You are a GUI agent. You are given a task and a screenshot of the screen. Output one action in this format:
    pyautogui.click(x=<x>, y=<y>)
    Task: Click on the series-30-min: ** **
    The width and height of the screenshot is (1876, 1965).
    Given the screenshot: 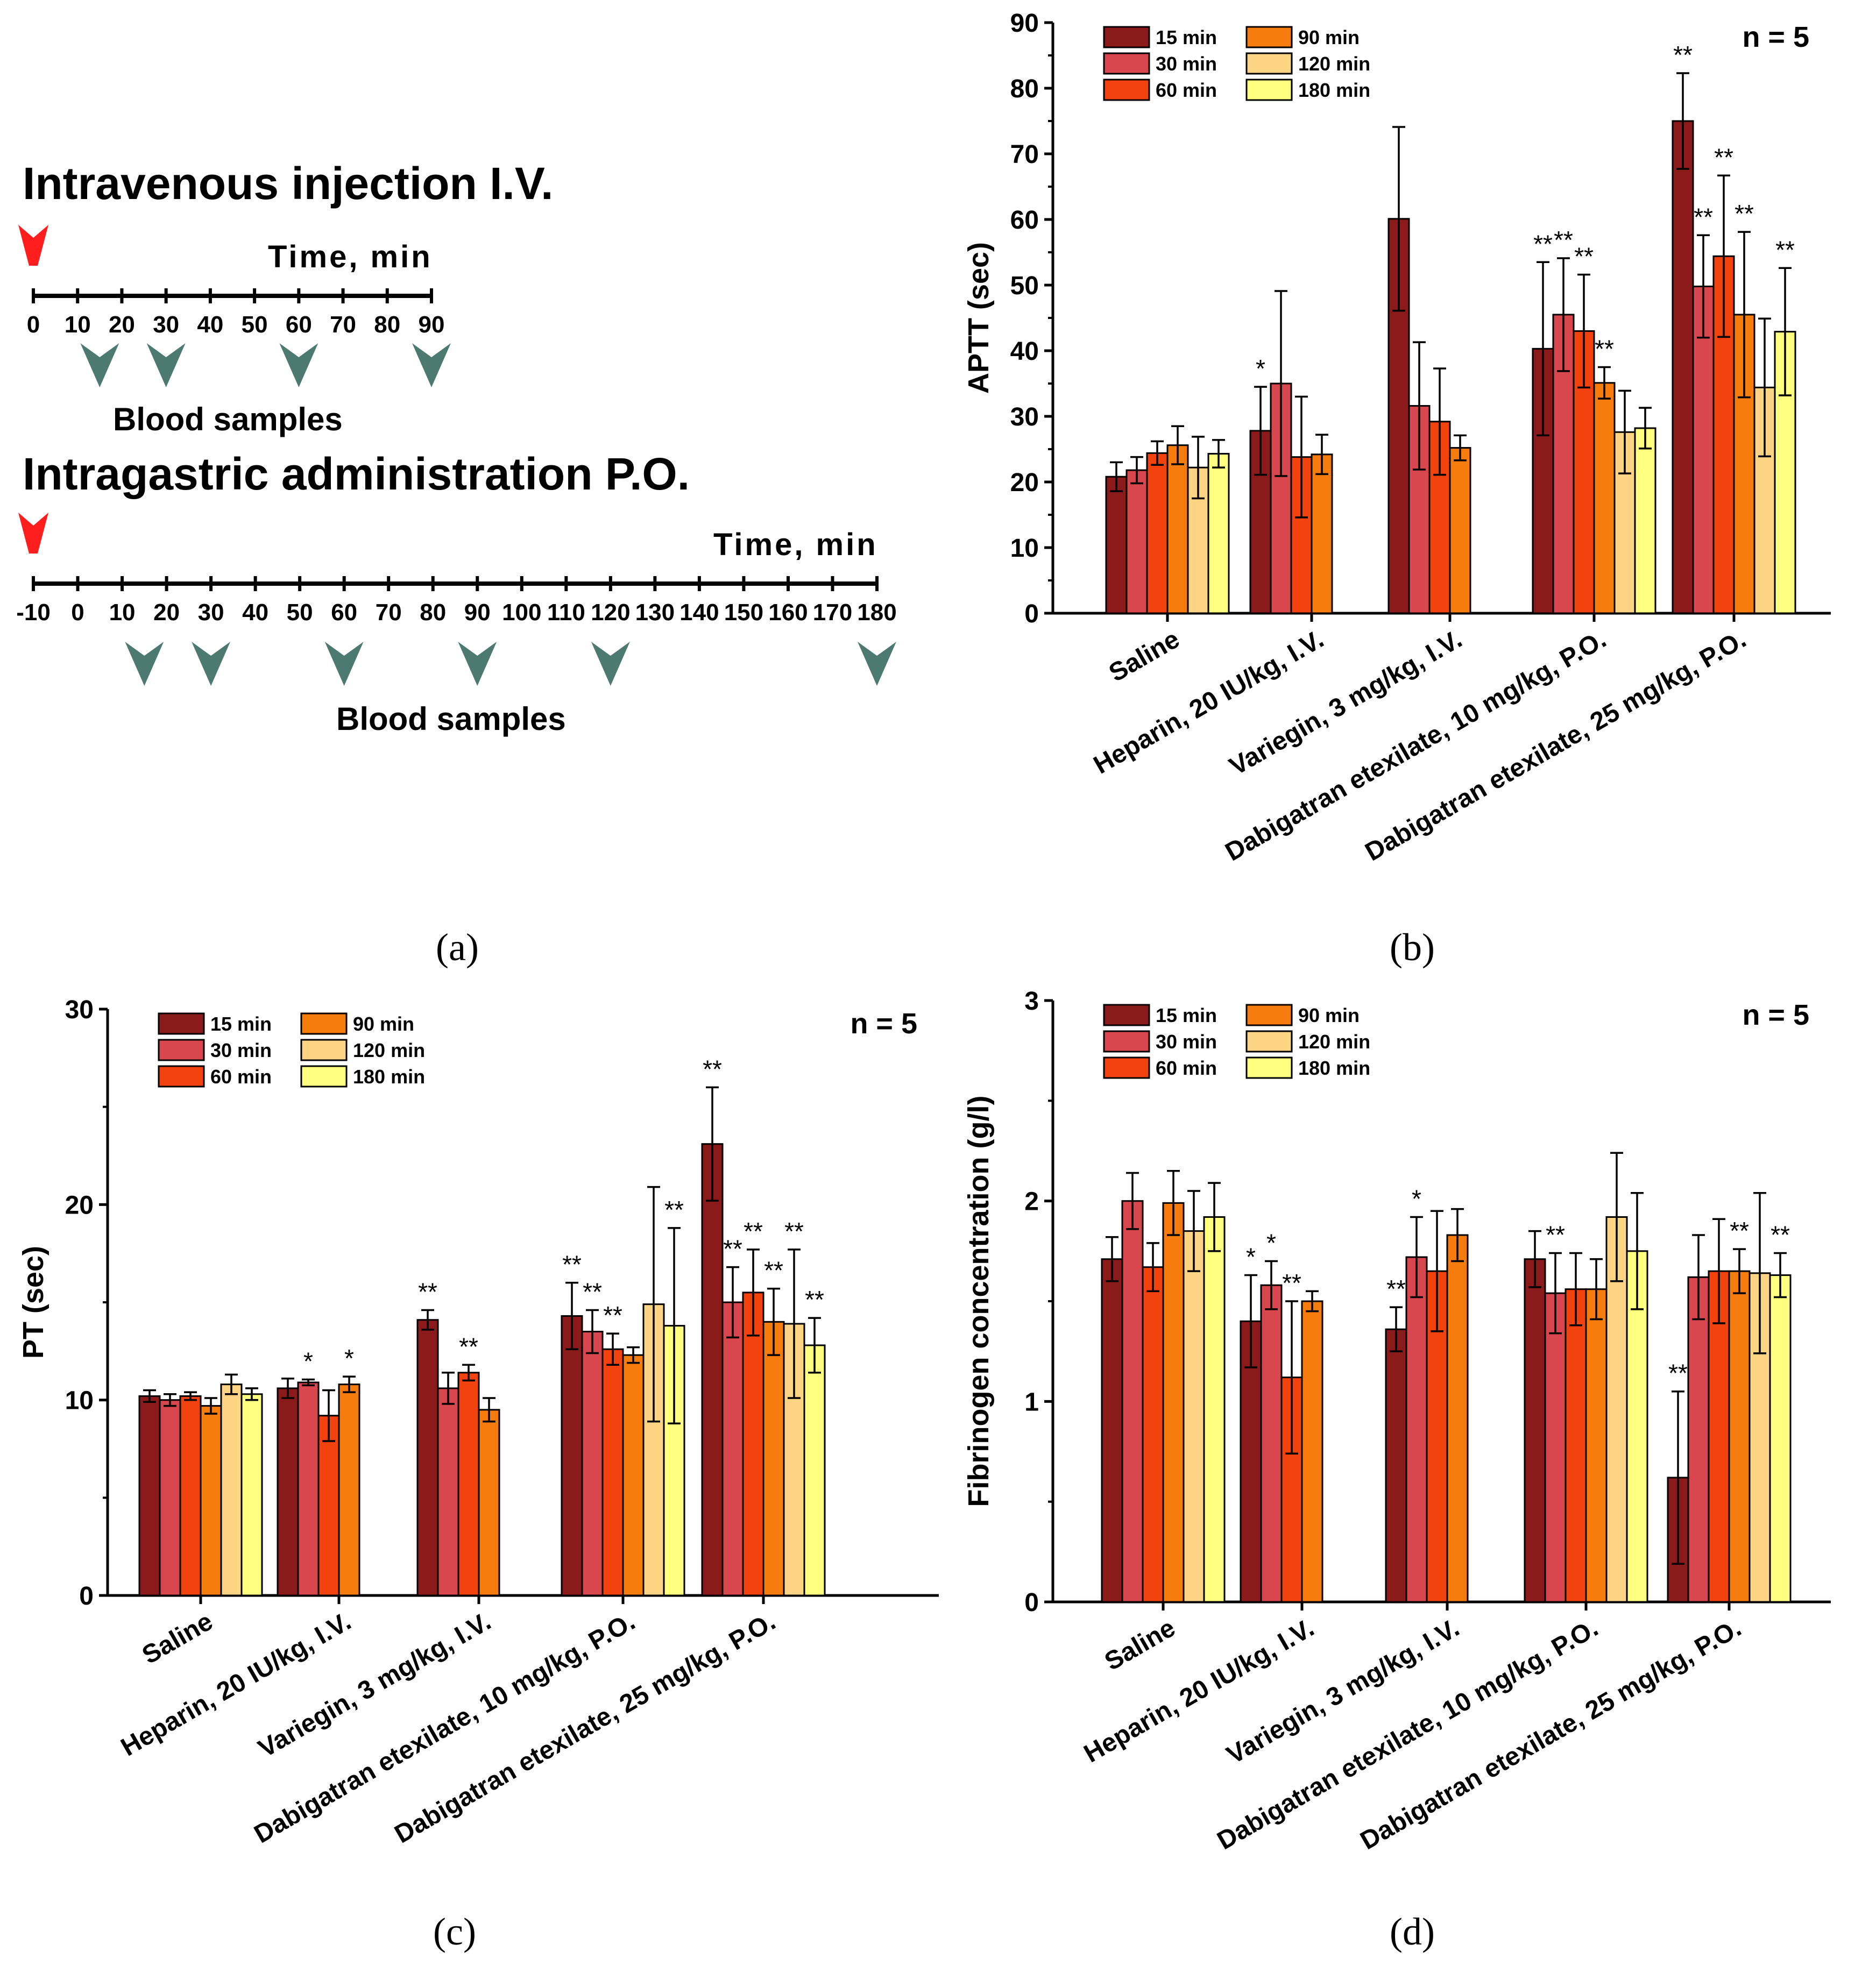 What is the action you would take?
    pyautogui.click(x=1415, y=1387)
    